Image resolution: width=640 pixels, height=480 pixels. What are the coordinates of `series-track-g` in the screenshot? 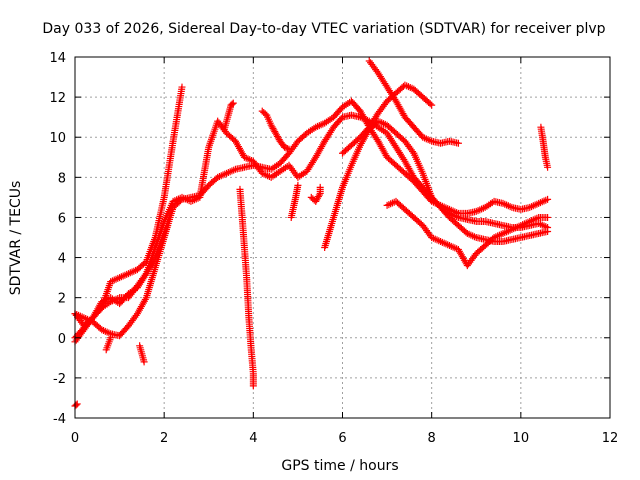 It's located at (413, 102).